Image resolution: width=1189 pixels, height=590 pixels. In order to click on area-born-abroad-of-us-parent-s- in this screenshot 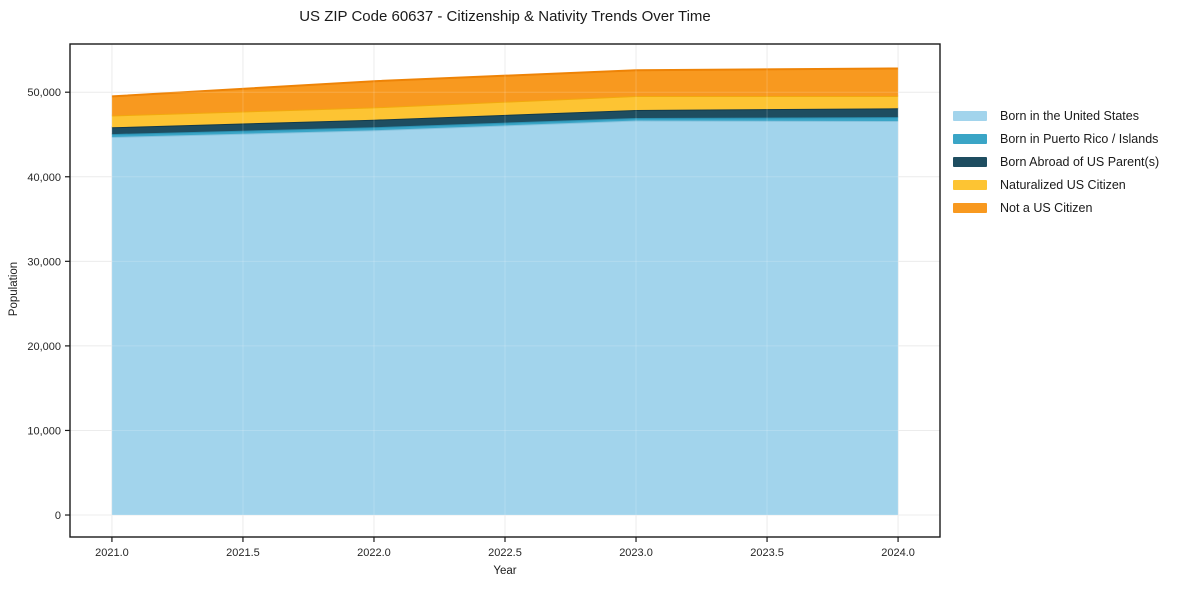, I will do `click(505, 121)`.